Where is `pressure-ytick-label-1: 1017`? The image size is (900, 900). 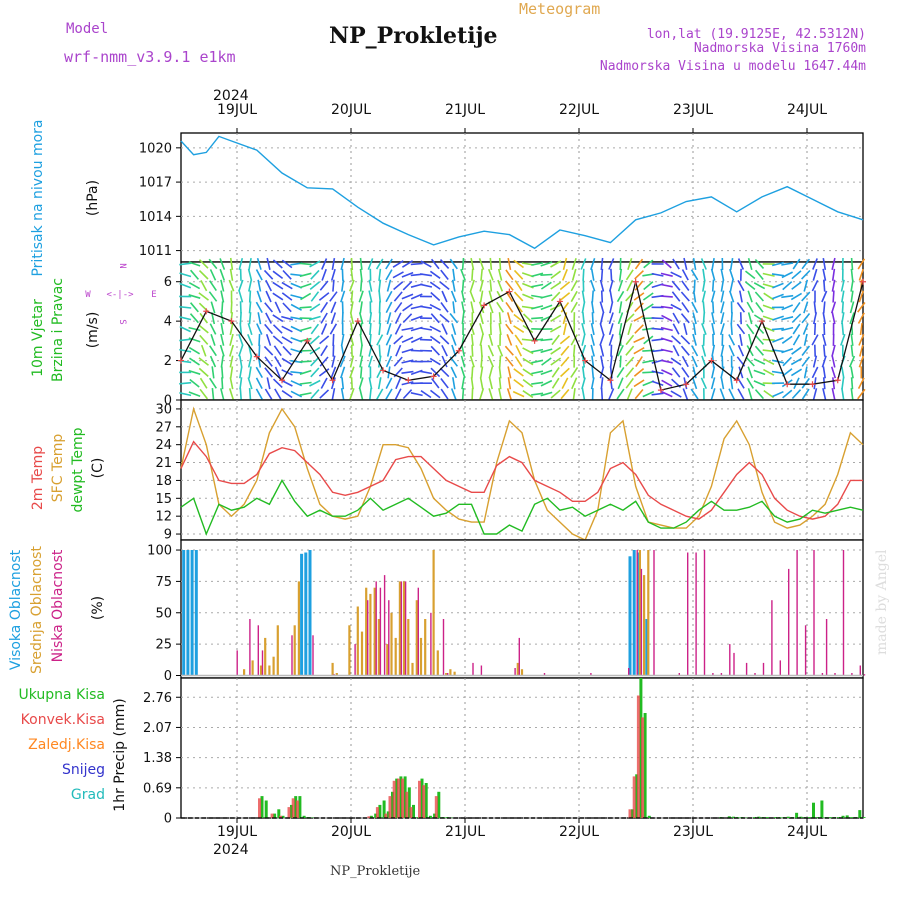 pressure-ytick-label-1: 1017 is located at coordinates (155, 183).